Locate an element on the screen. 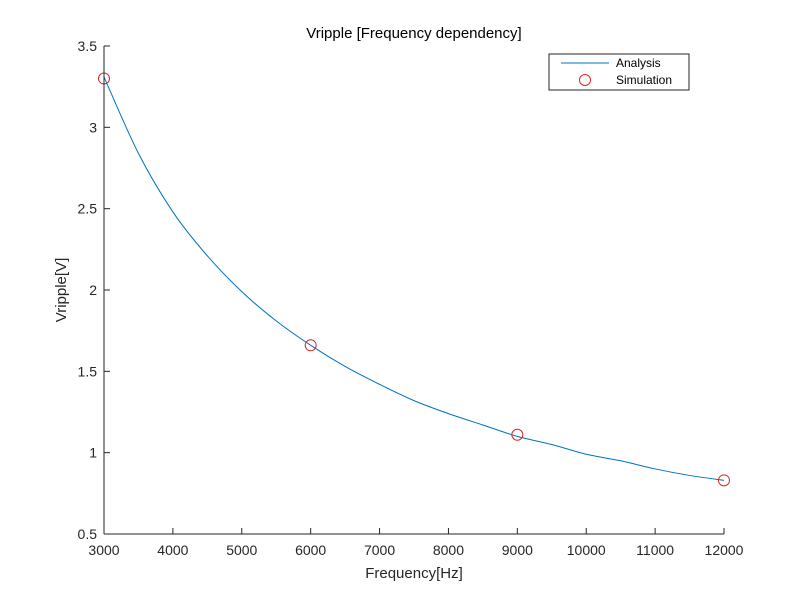  x-axis-label: Frequency[Hz] is located at coordinates (414, 573).